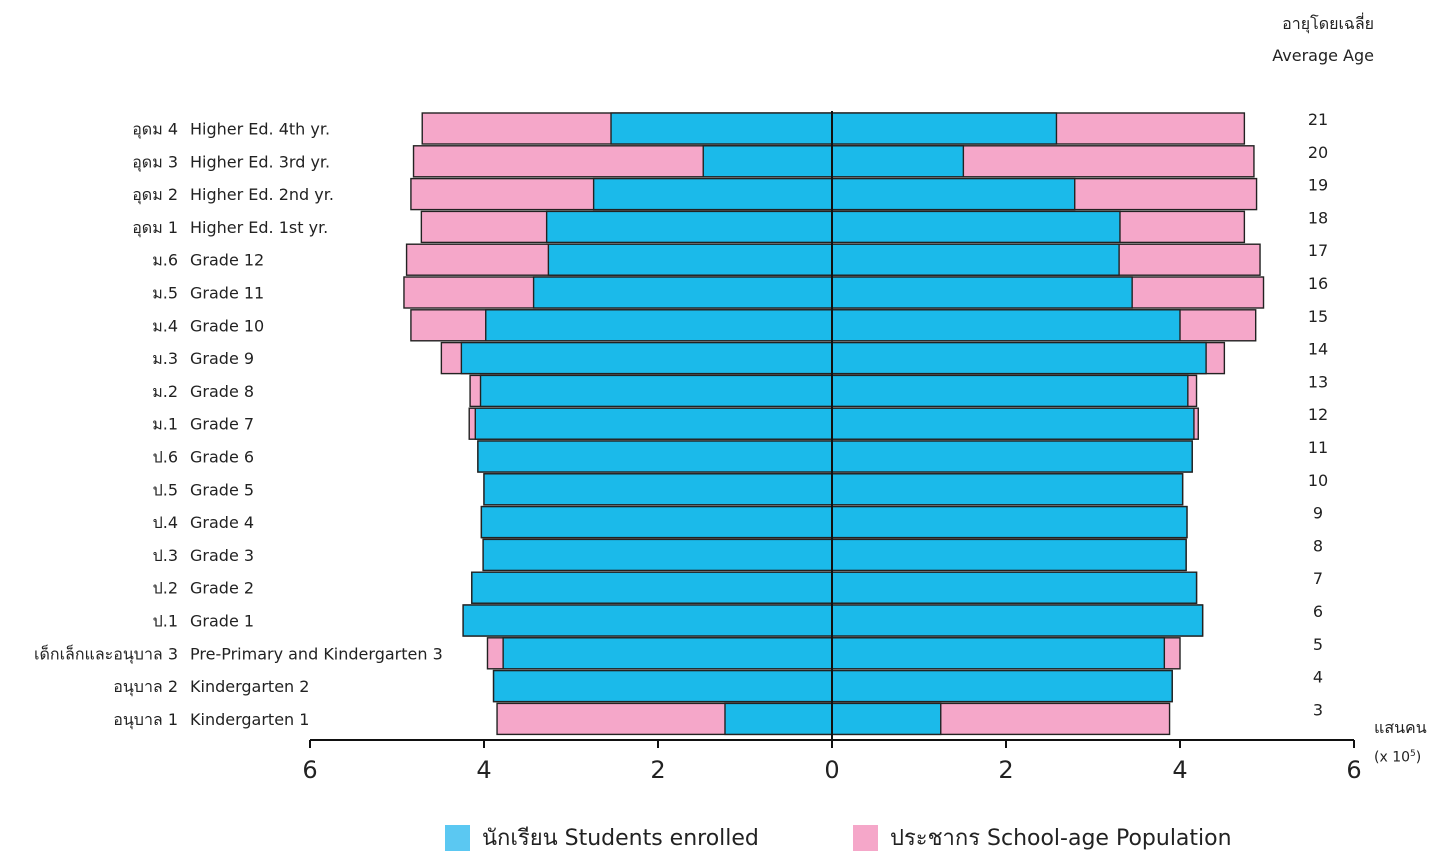 The height and width of the screenshot is (855, 1447). I want to click on average-age-label: 6, so click(1318, 611).